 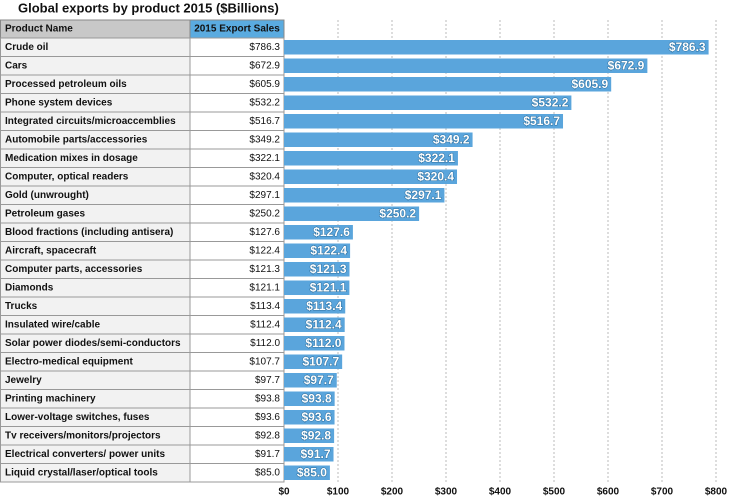 I want to click on bar-label: $121.1, so click(x=328, y=287).